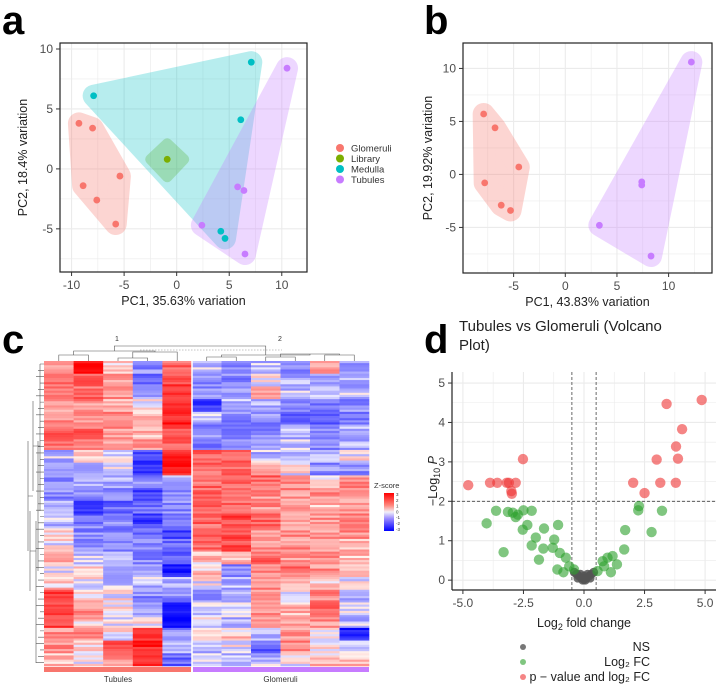 This screenshot has width=720, height=692. Describe the element at coordinates (116, 224) in the screenshot. I see `point-glomeruli` at that location.